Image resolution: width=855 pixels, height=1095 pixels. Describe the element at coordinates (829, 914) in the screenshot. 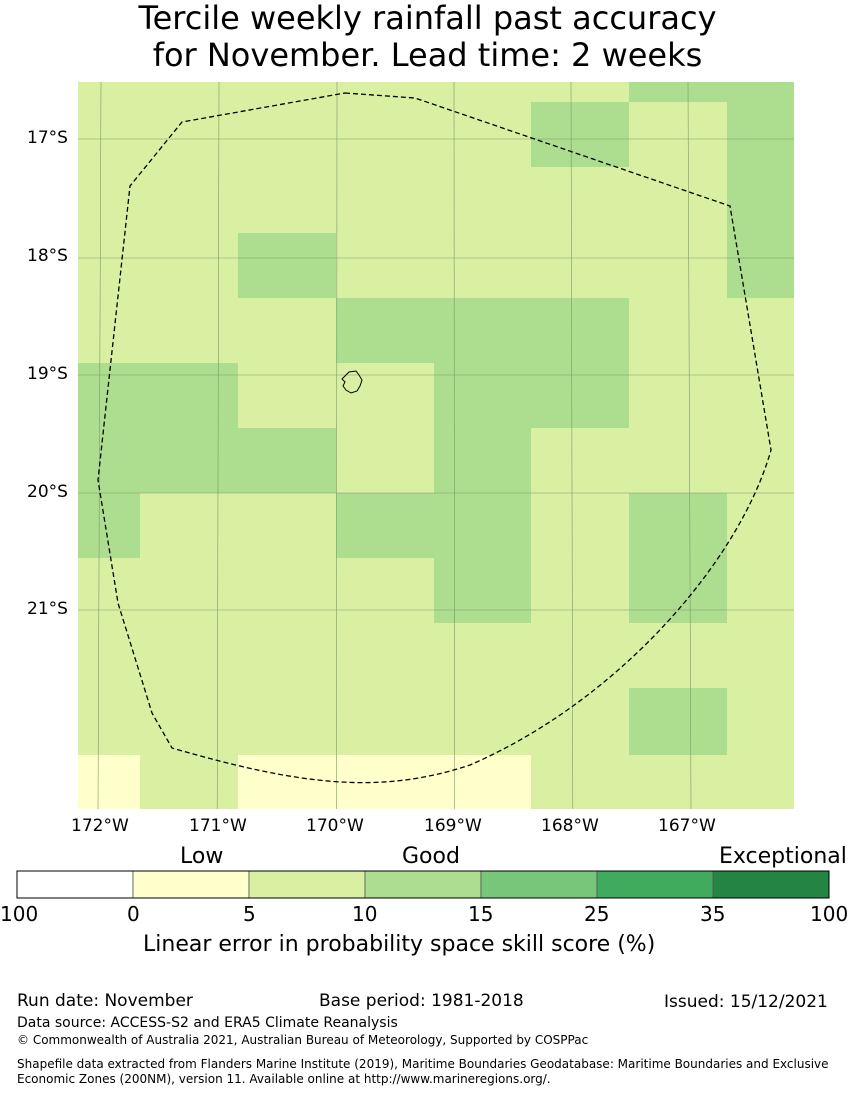

I see `legend-tick-label: 100` at that location.